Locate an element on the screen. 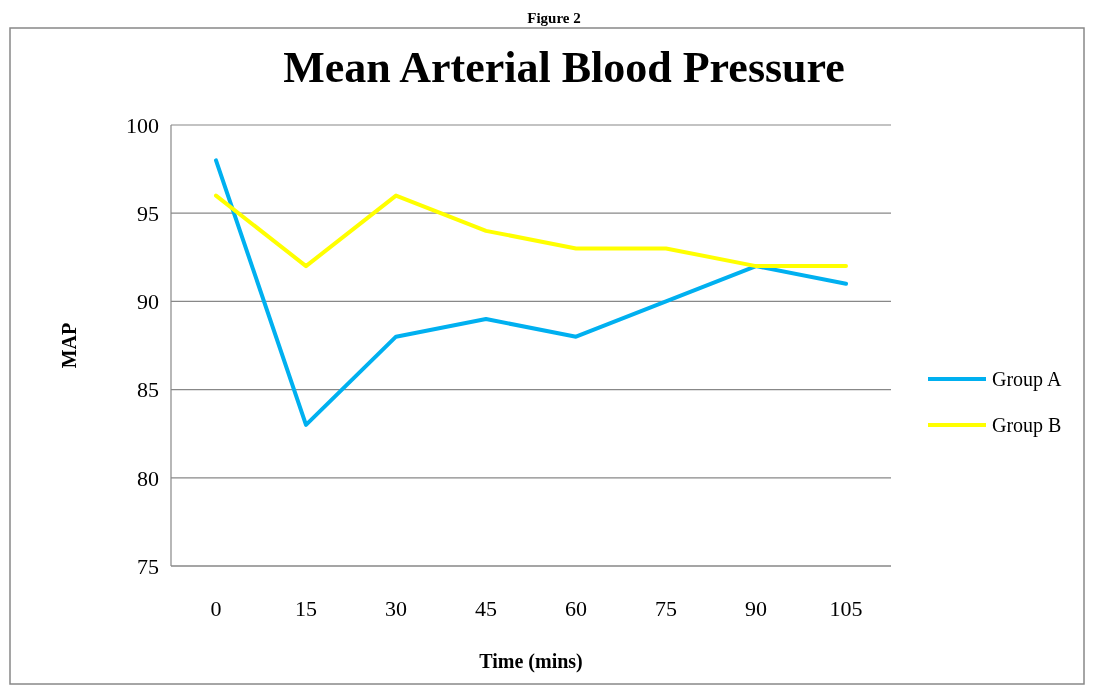  x-tick-label: 60 is located at coordinates (576, 608).